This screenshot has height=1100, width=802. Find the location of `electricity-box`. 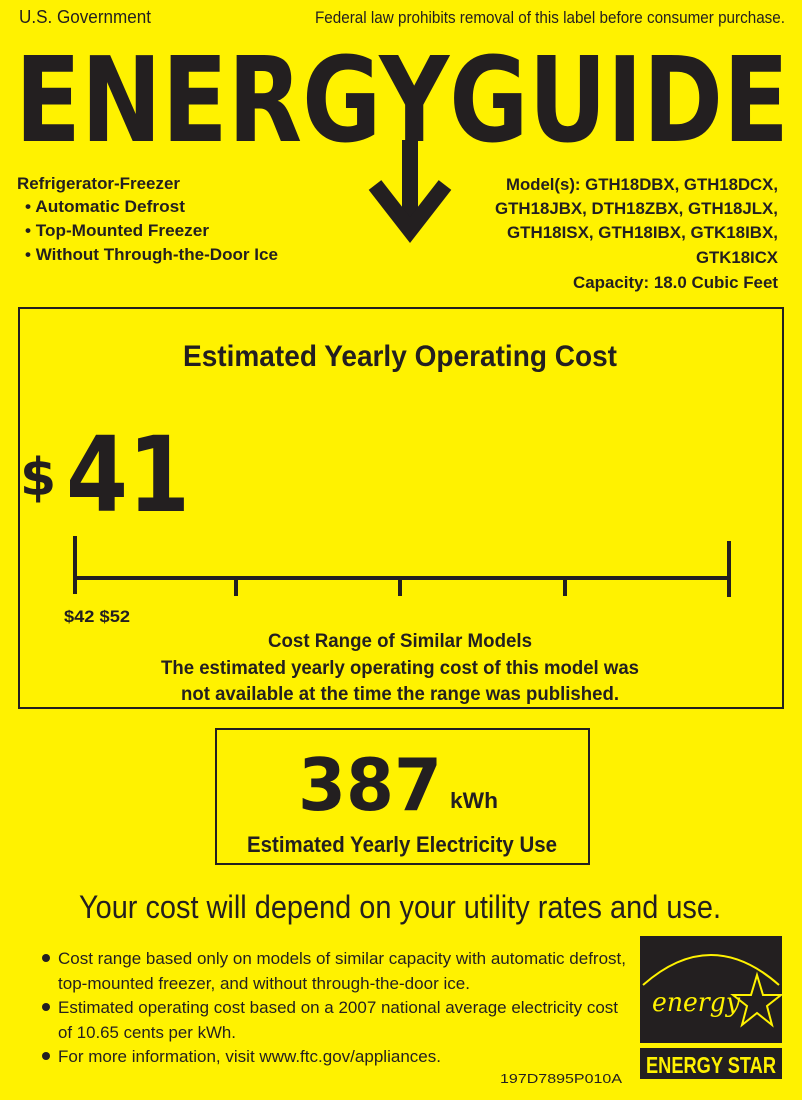

electricity-box is located at coordinates (402, 796).